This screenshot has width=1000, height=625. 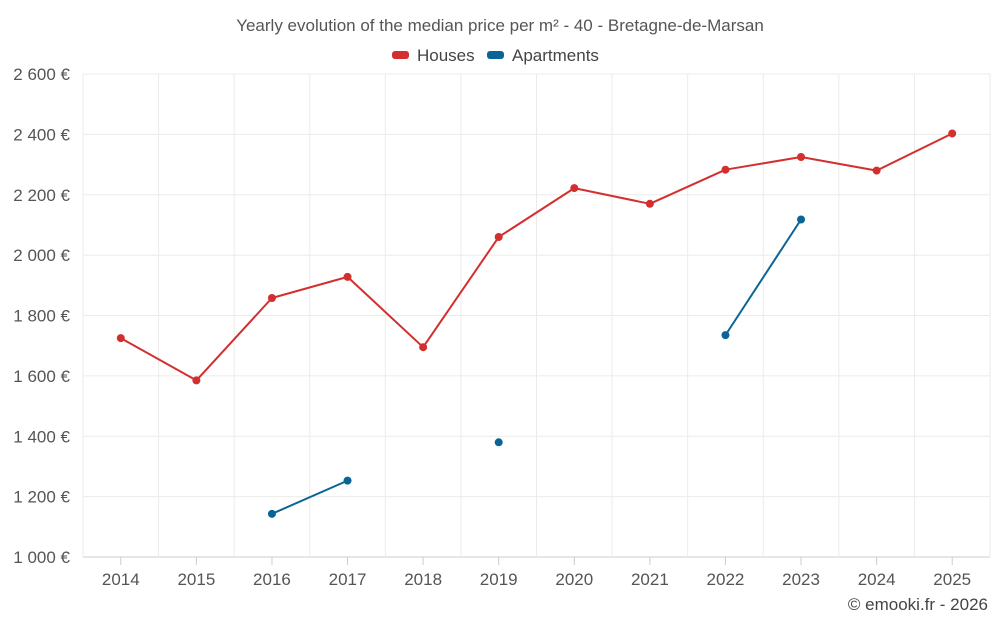 What do you see at coordinates (952, 579) in the screenshot?
I see `x-tick-label: 2025` at bounding box center [952, 579].